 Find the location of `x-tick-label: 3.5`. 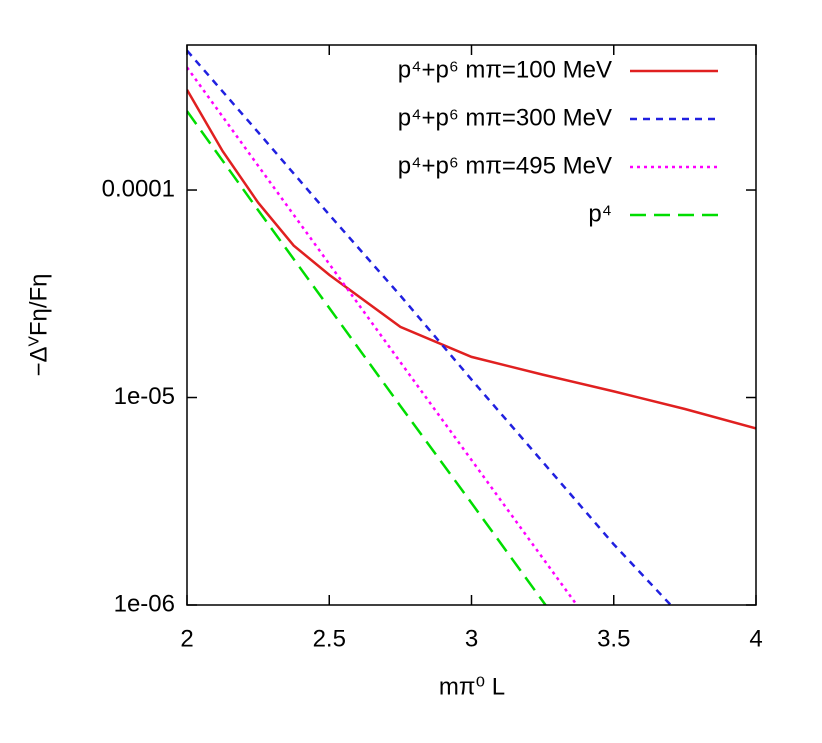

x-tick-label: 3.5 is located at coordinates (613, 638).